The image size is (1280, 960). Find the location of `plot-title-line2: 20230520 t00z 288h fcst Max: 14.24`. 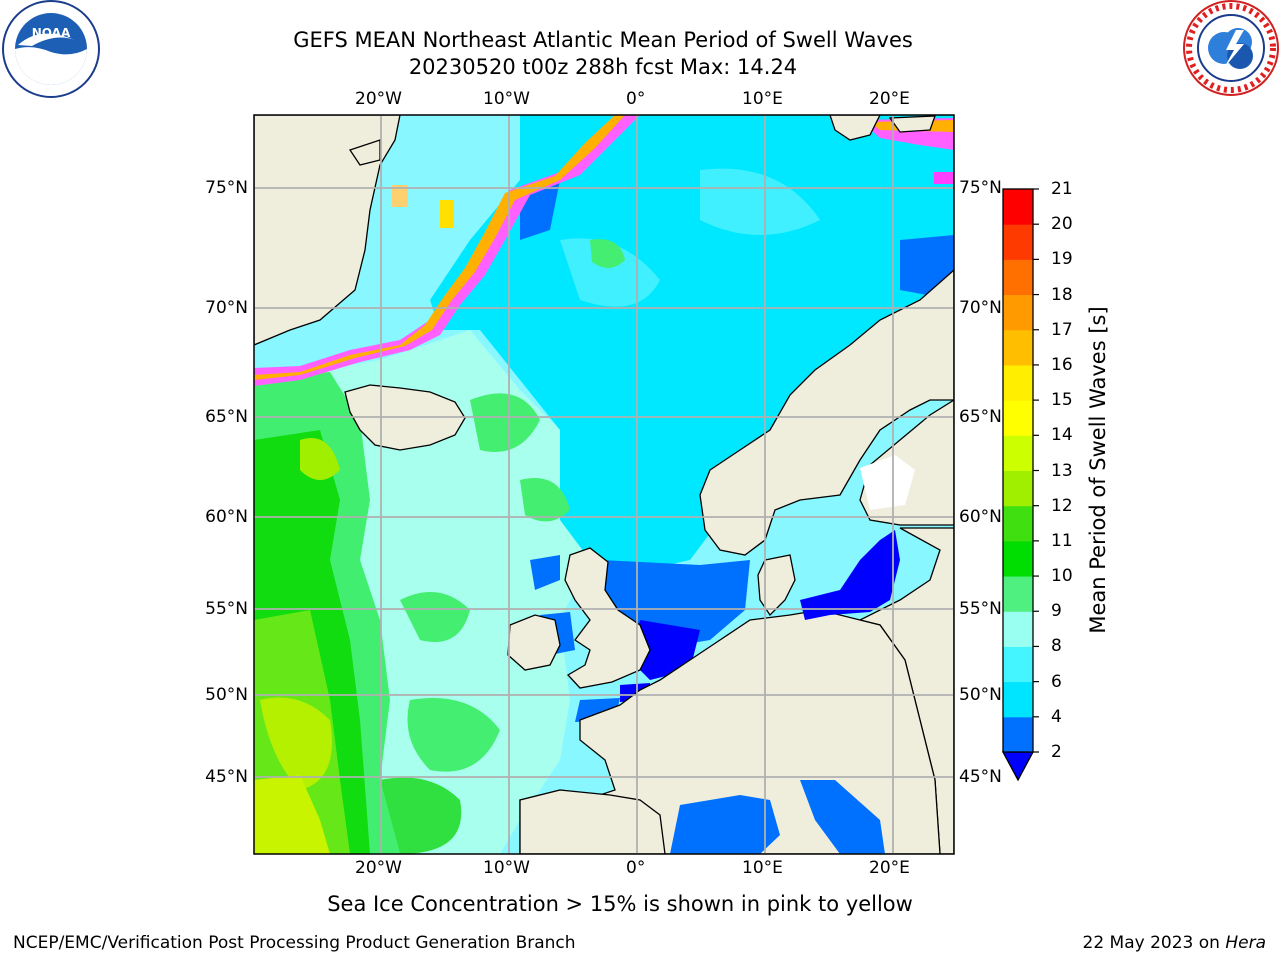

plot-title-line2: 20230520 t00z 288h fcst Max: 14.24 is located at coordinates (603, 67).